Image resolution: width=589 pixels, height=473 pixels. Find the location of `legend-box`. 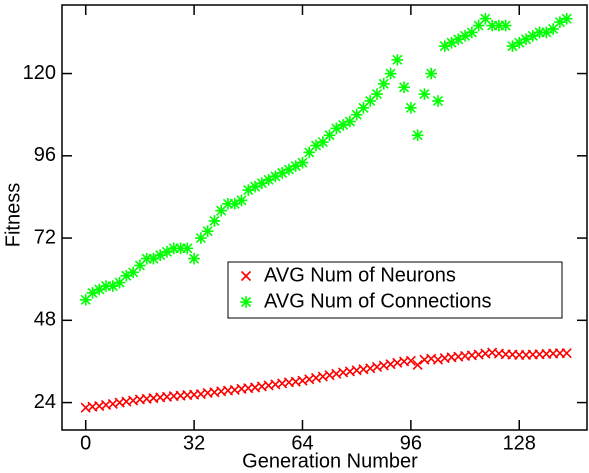

legend-box is located at coordinates (395, 290).